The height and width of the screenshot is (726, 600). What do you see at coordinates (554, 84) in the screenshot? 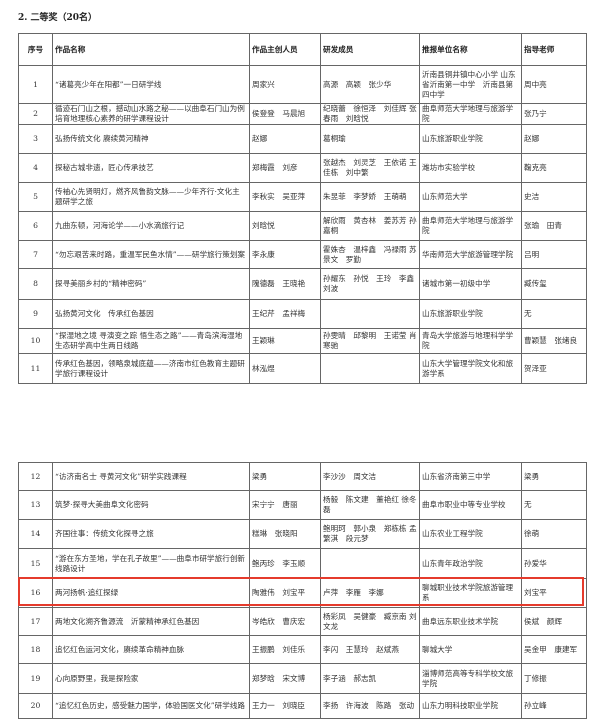
I see `cell-advisor: 周中亮` at bounding box center [554, 84].